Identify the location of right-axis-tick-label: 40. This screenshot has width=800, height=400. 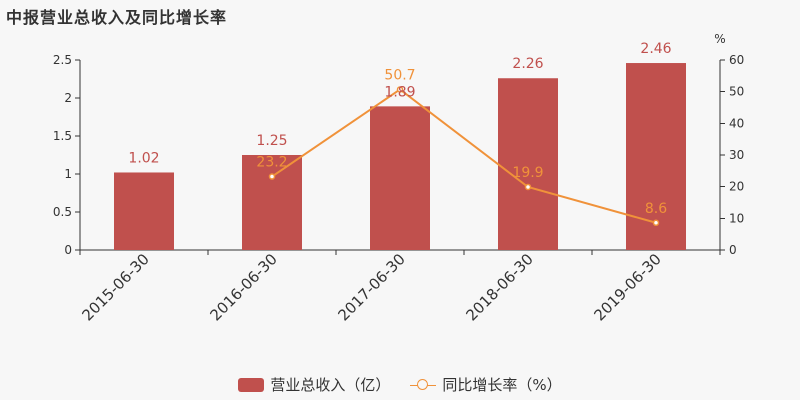
(736, 123).